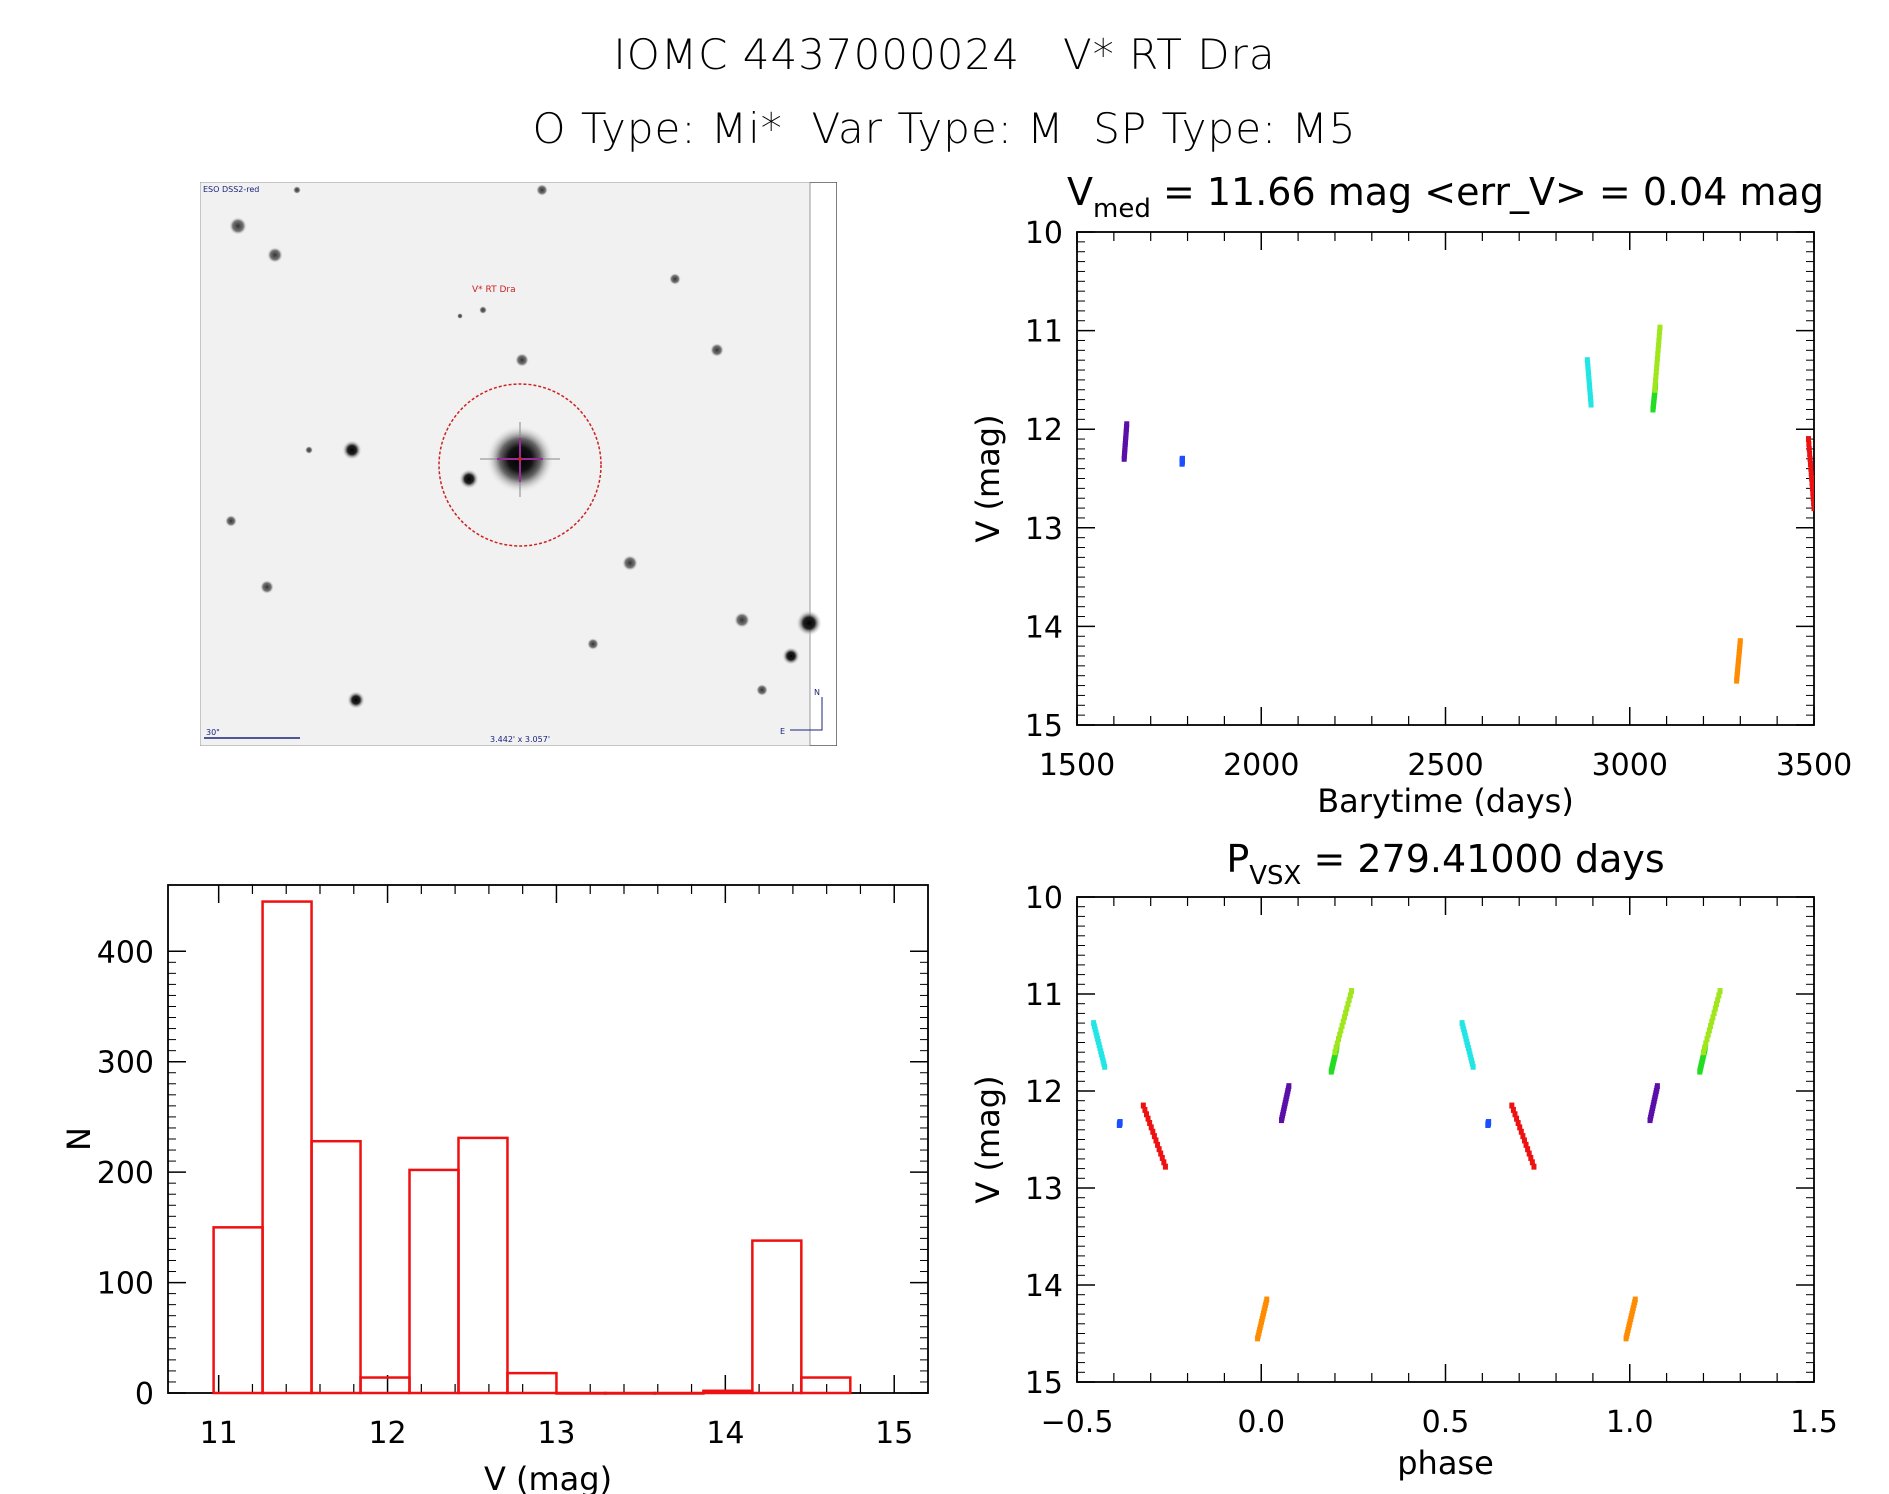  What do you see at coordinates (520, 459) in the screenshot?
I see `target-star` at bounding box center [520, 459].